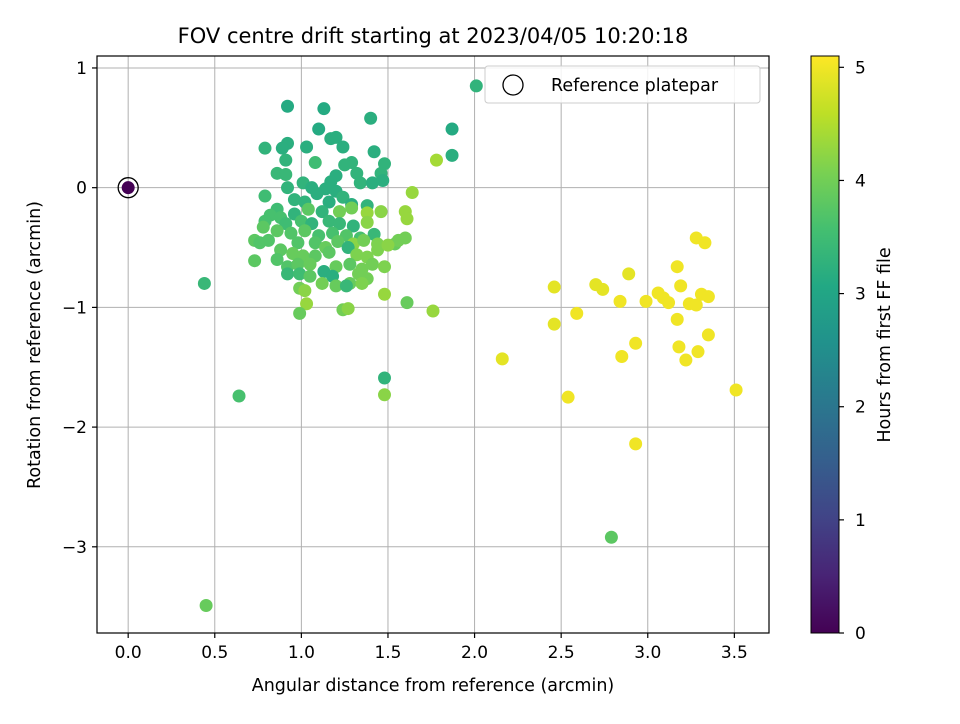 Image resolution: width=960 pixels, height=724 pixels. I want to click on colorbar-tick-label: 4, so click(860, 181).